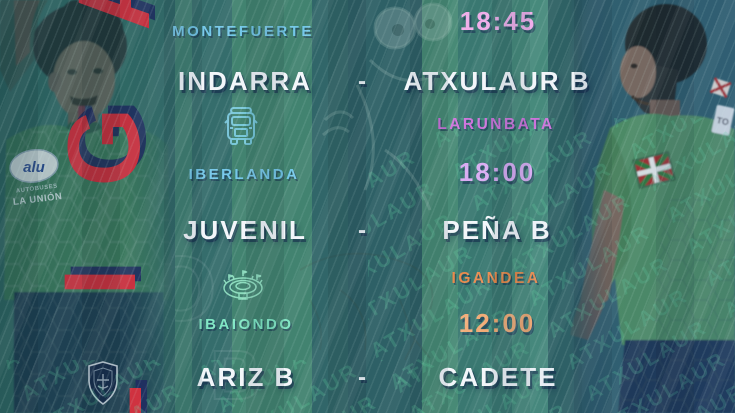  I want to click on match3-venue: IBAIONDO, so click(246, 324).